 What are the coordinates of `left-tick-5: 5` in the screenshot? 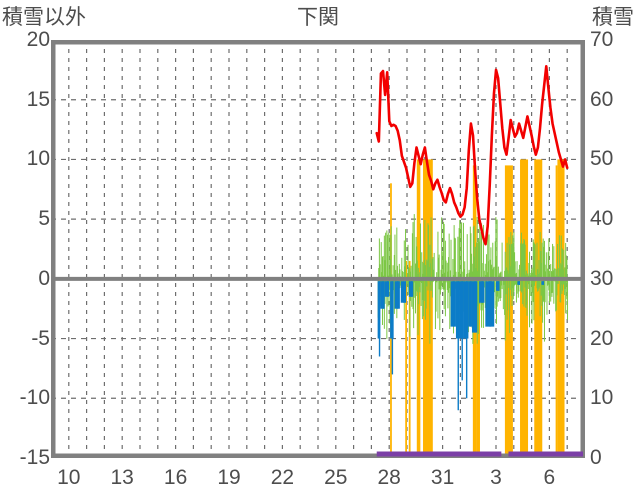 It's located at (44, 219).